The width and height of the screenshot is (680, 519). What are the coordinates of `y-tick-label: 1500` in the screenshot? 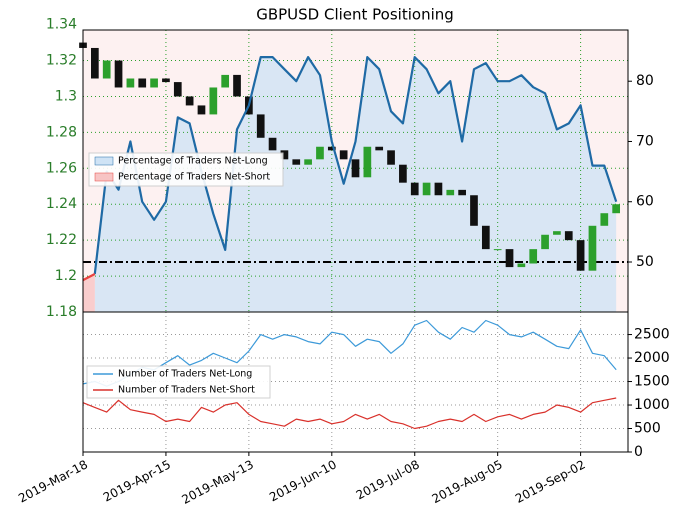 It's located at (652, 382).